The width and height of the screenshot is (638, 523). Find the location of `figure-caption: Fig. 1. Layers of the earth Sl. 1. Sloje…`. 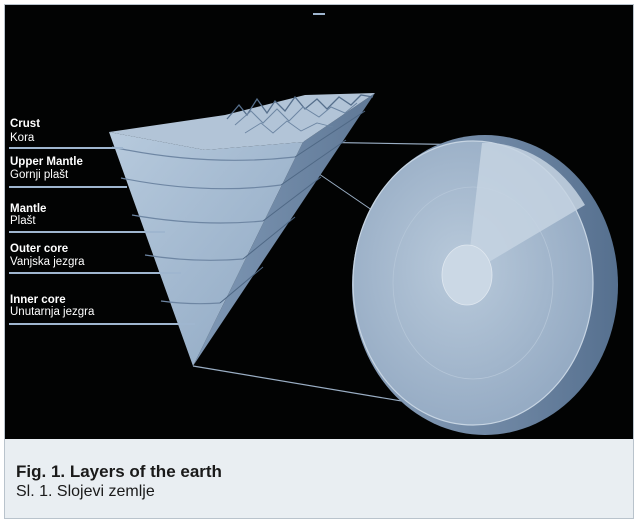

figure-caption: Fig. 1. Layers of the earth Sl. 1. Sloje… is located at coordinates (319, 478).